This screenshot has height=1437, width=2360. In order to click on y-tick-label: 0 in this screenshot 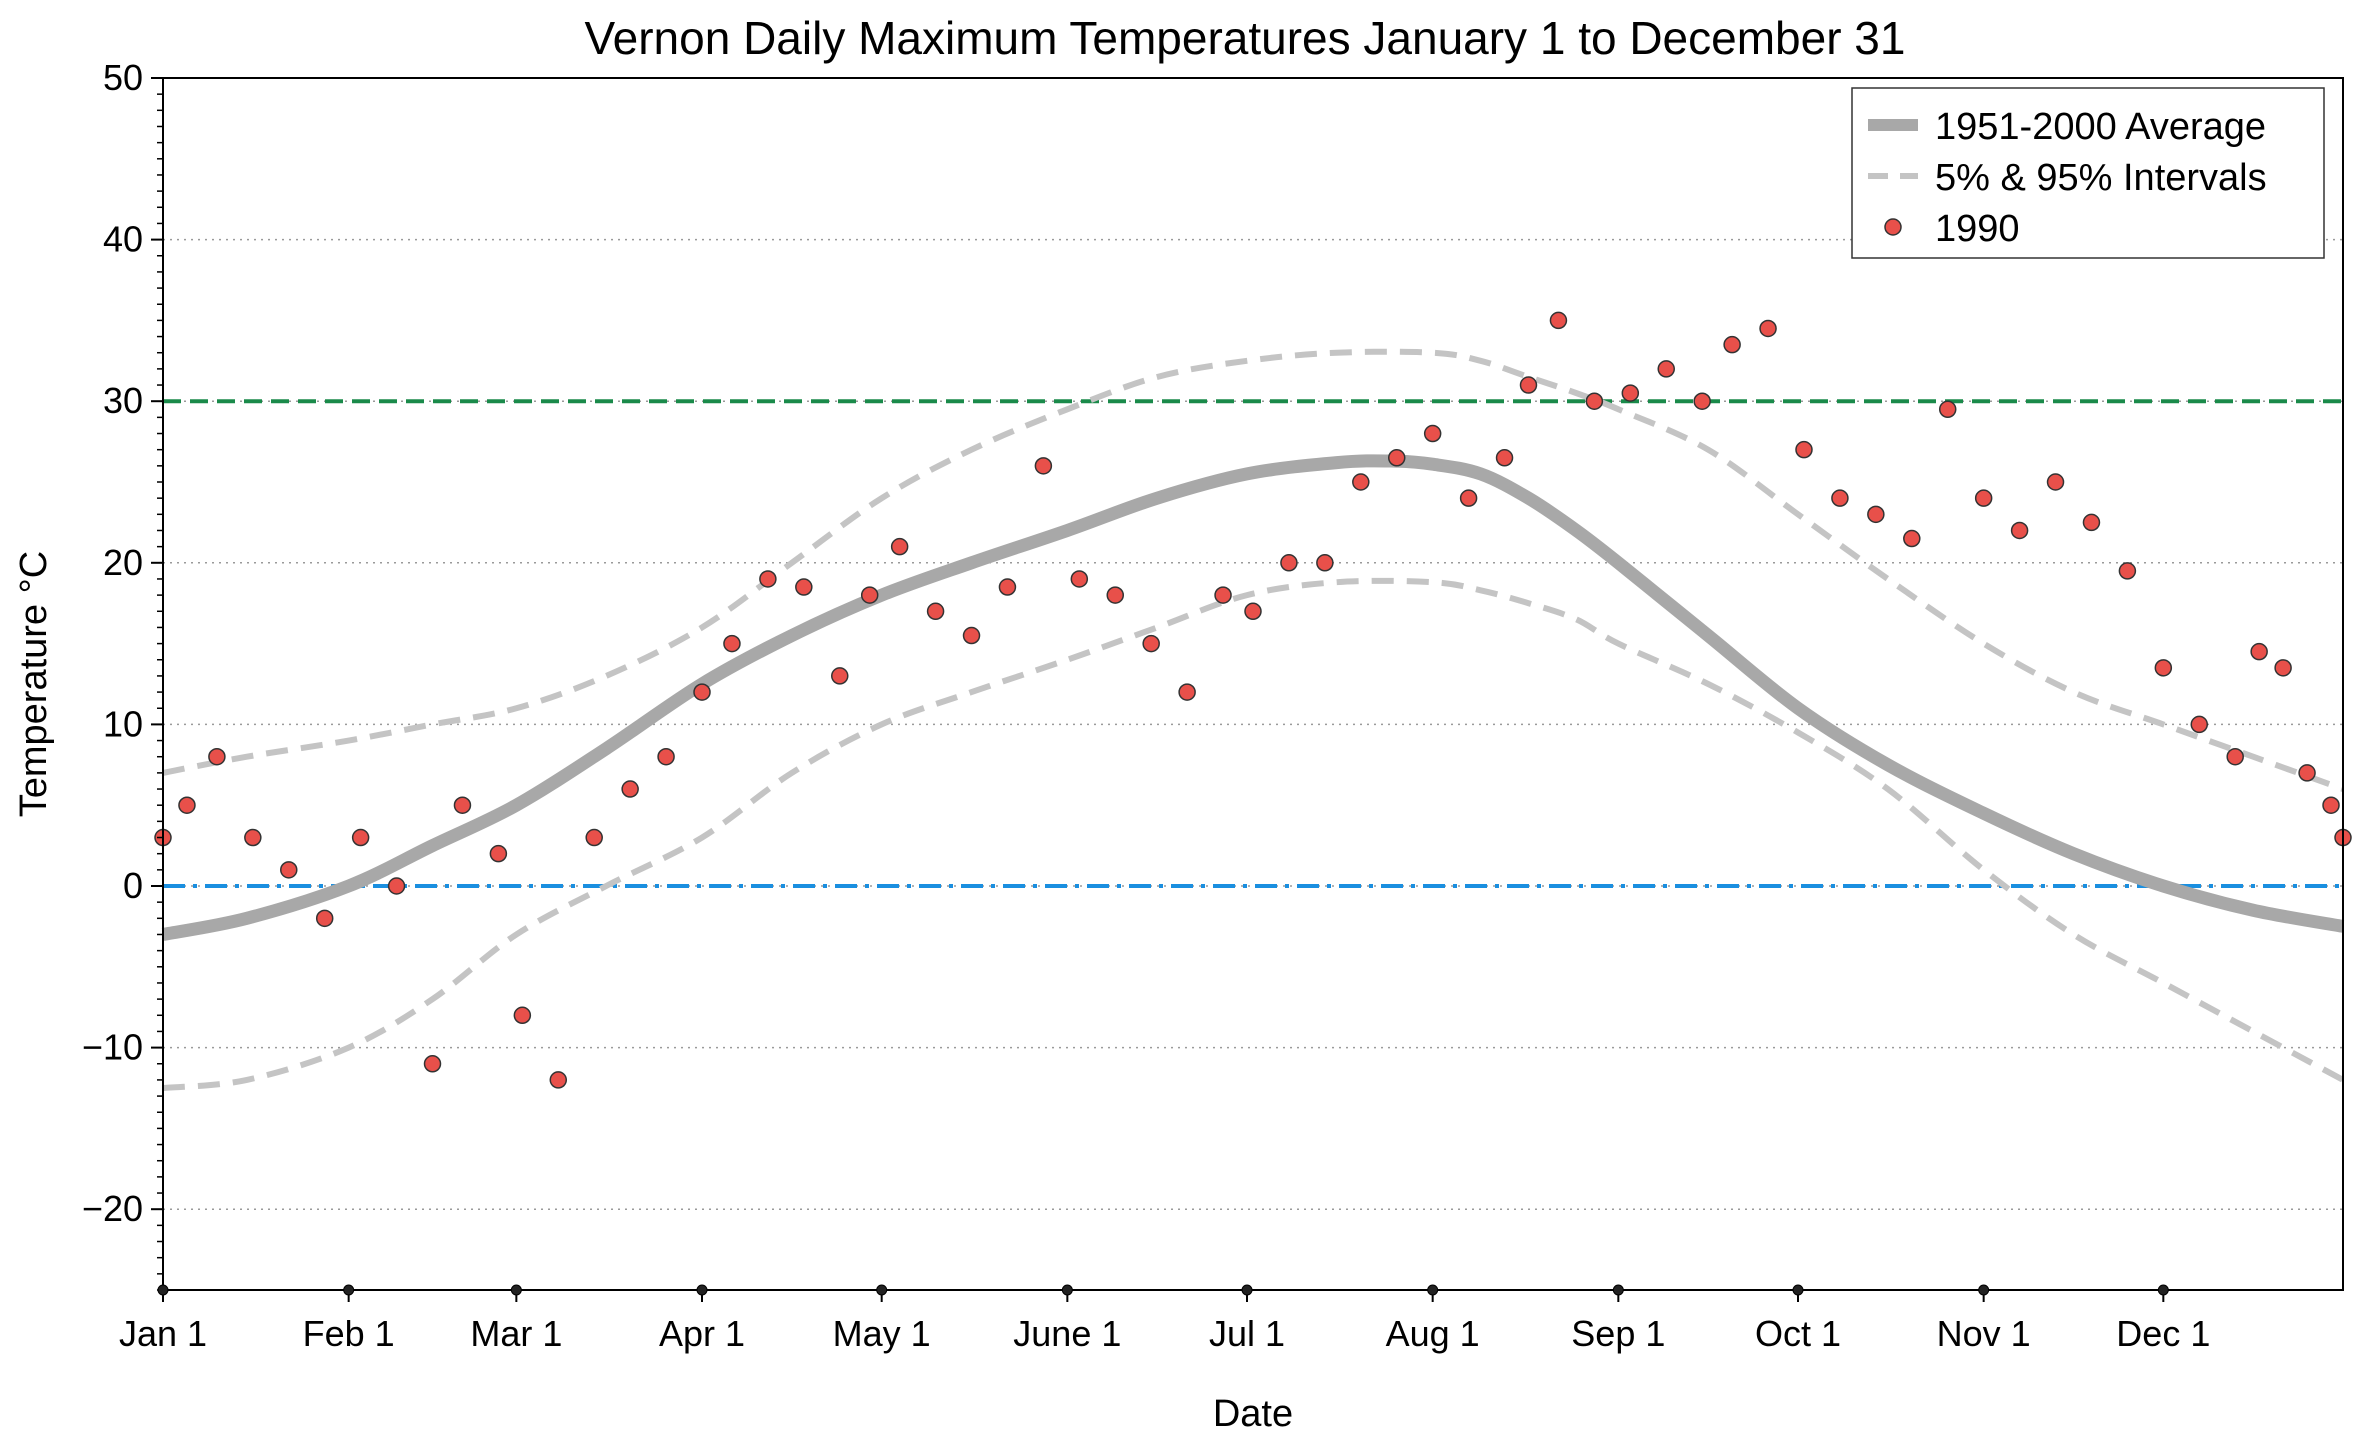, I will do `click(133, 885)`.